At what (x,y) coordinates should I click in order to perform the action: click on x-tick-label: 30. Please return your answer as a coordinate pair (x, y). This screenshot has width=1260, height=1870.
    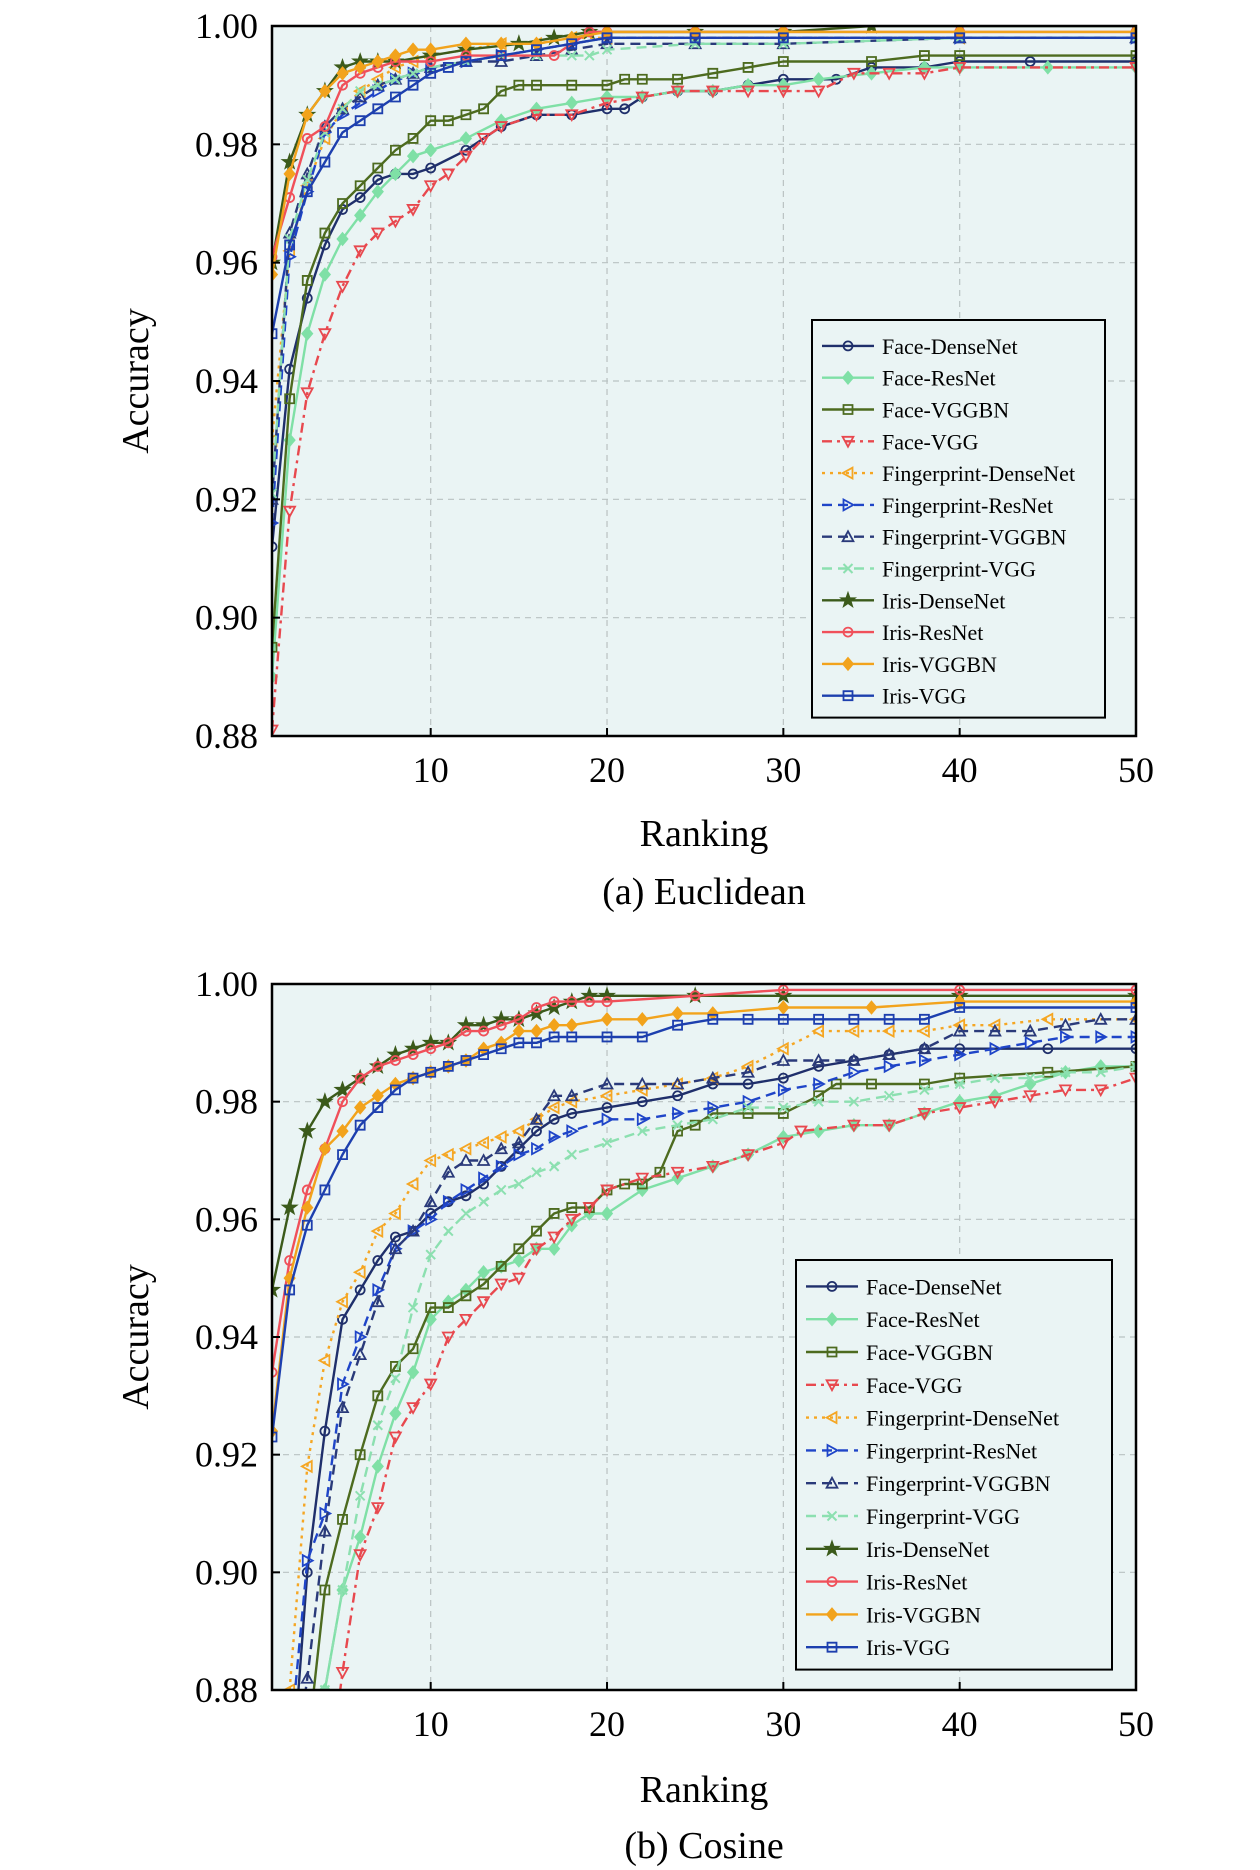
    Looking at the image, I should click on (783, 1724).